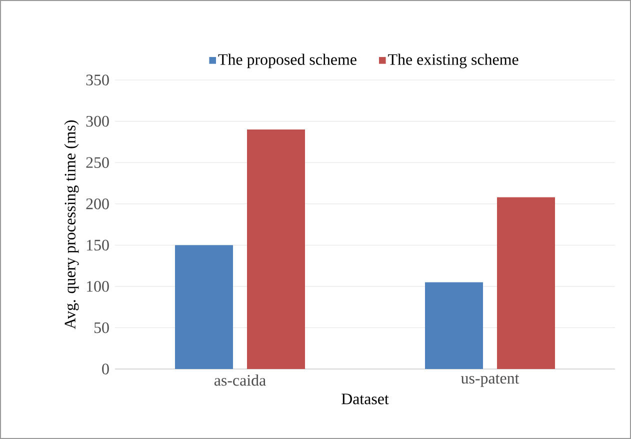 This screenshot has height=439, width=631. What do you see at coordinates (97, 121) in the screenshot?
I see `y-tick-label: 300` at bounding box center [97, 121].